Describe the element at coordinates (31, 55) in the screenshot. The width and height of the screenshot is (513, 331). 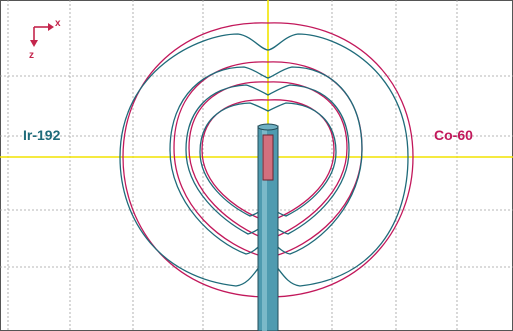
I see `z-axis-label: z` at that location.